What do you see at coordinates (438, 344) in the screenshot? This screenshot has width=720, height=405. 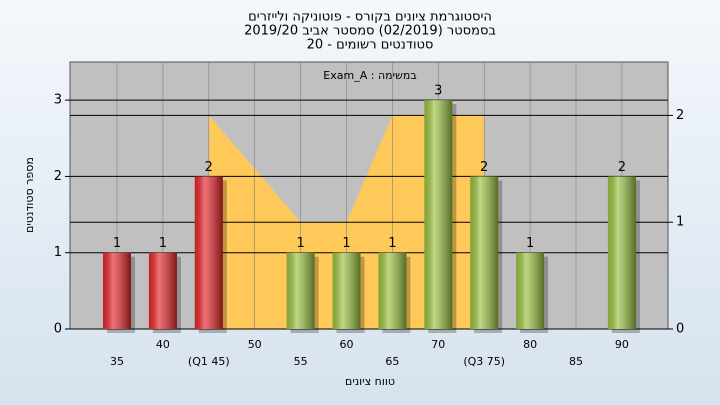 I see `x-tick-label: 70` at bounding box center [438, 344].